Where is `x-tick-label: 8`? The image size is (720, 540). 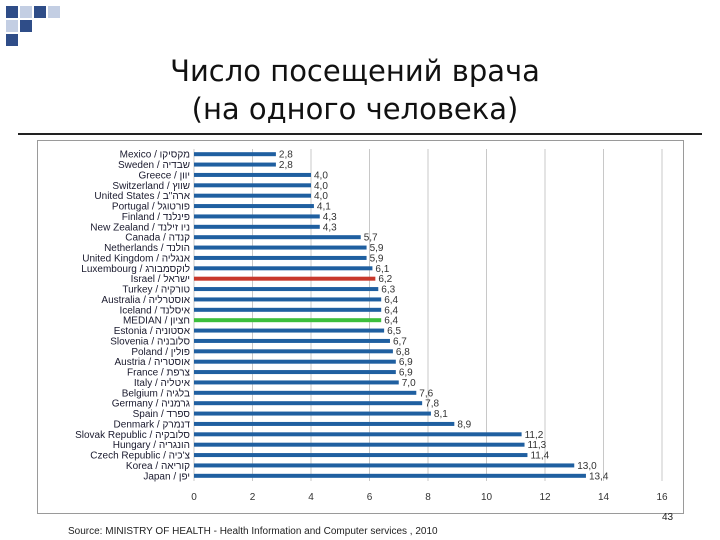 x-tick-label: 8 is located at coordinates (428, 497).